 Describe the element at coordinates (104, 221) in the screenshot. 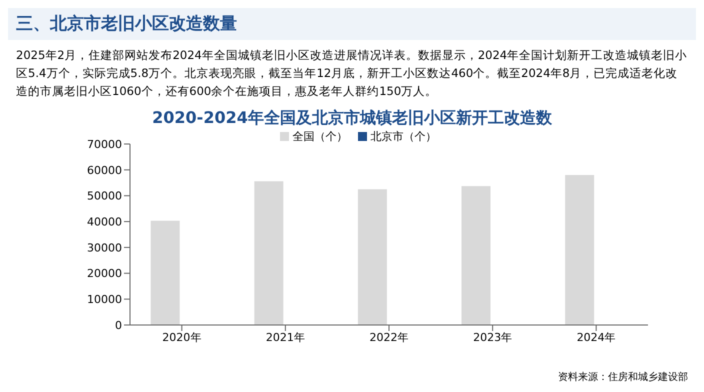

I see `y-tick-label: 40000` at that location.